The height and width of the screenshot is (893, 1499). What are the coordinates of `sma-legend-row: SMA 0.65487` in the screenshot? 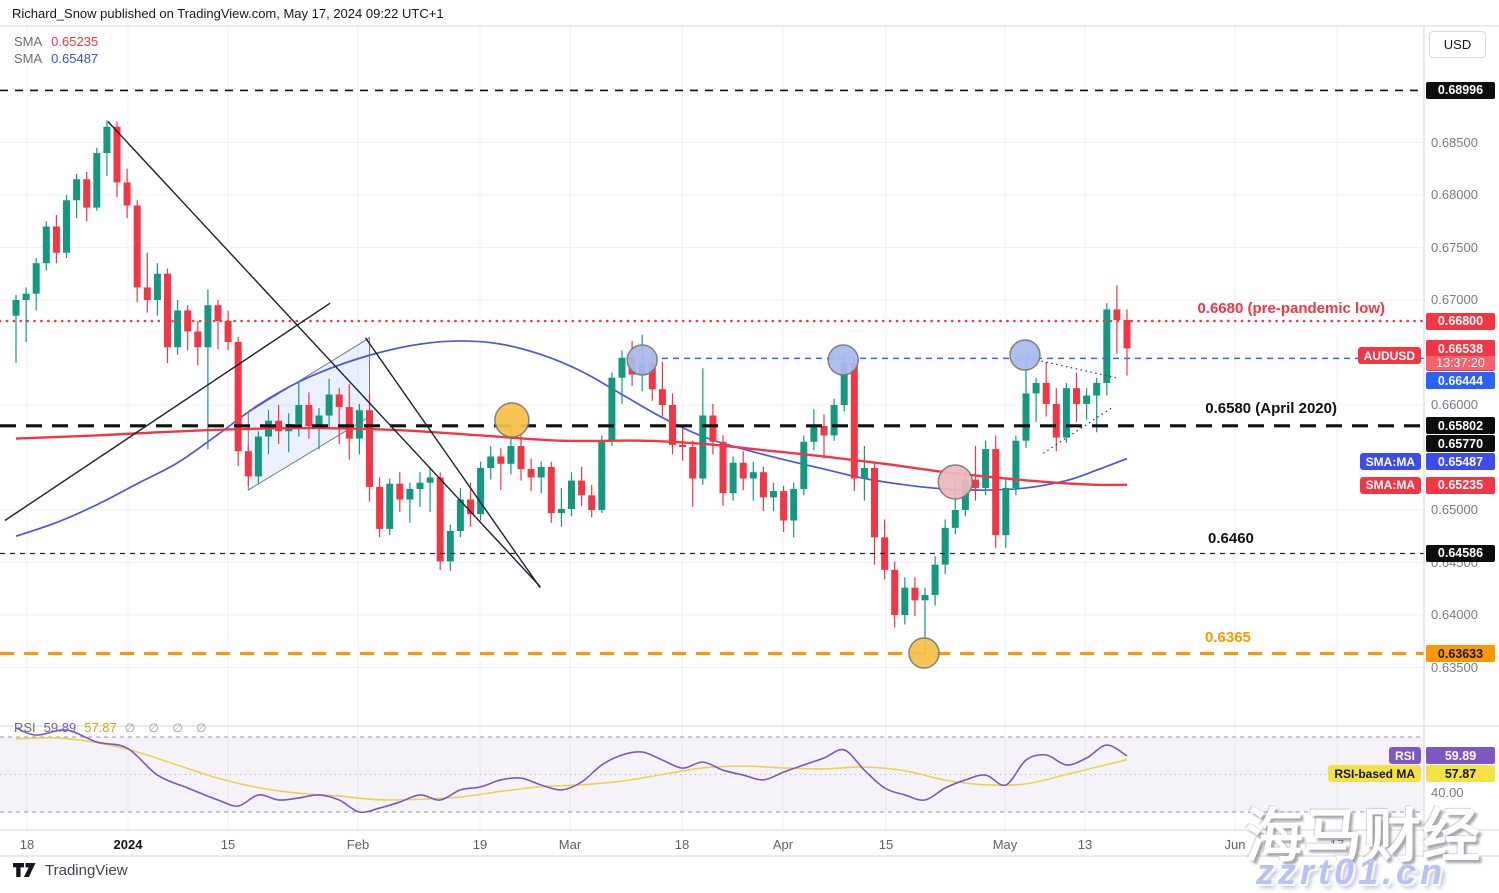 It's located at (56, 58).